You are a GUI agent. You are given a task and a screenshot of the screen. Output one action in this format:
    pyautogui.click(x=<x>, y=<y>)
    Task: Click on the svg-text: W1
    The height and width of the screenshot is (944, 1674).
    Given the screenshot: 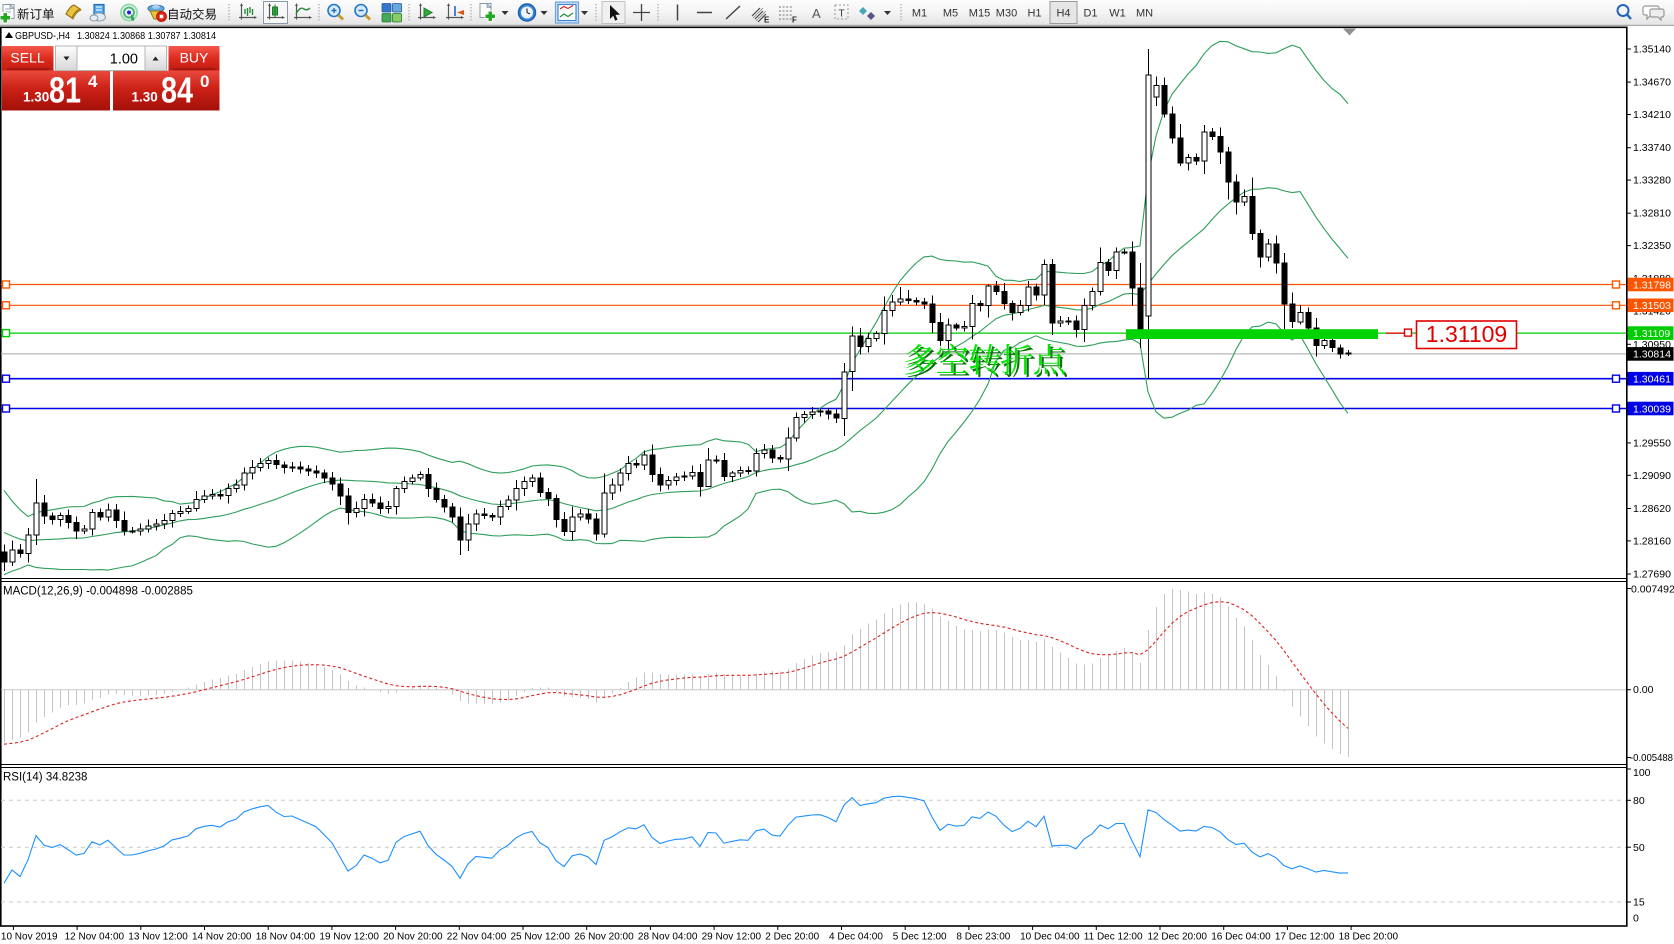 What is the action you would take?
    pyautogui.click(x=1117, y=14)
    